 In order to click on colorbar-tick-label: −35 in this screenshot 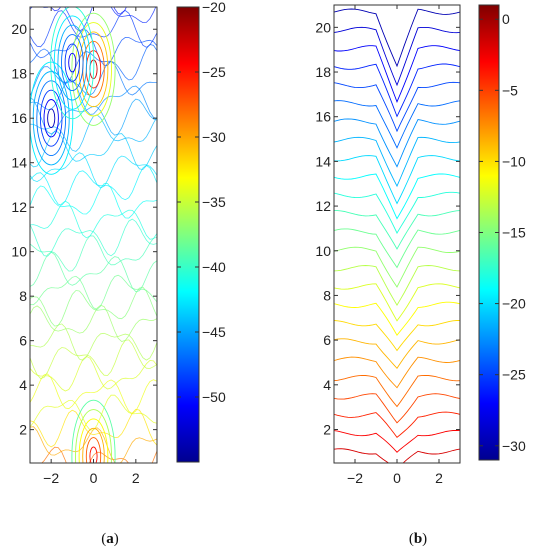, I will do `click(214, 202)`.